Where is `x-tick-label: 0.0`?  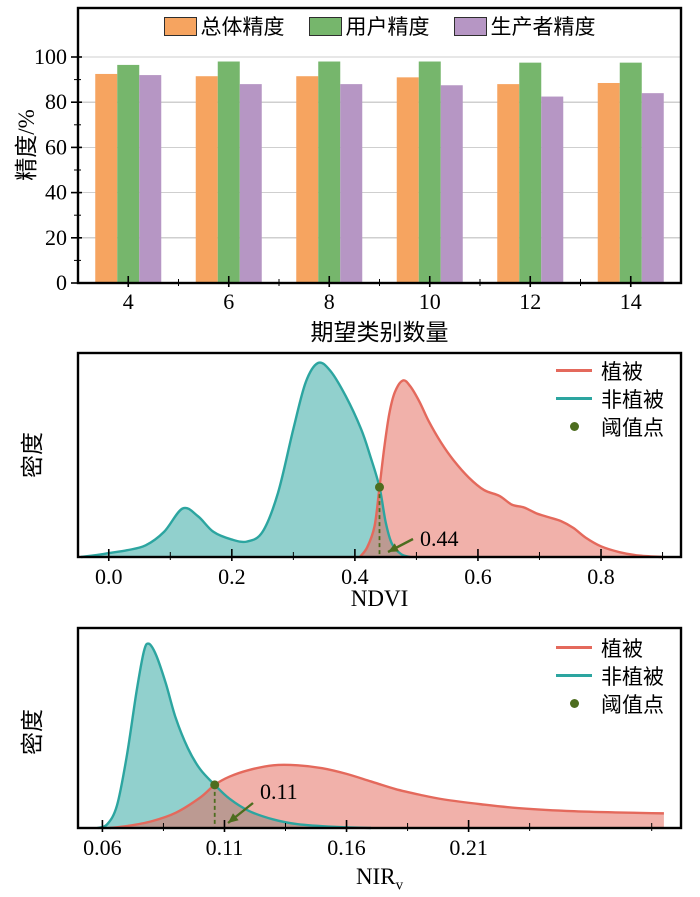
x-tick-label: 0.0 is located at coordinates (109, 576).